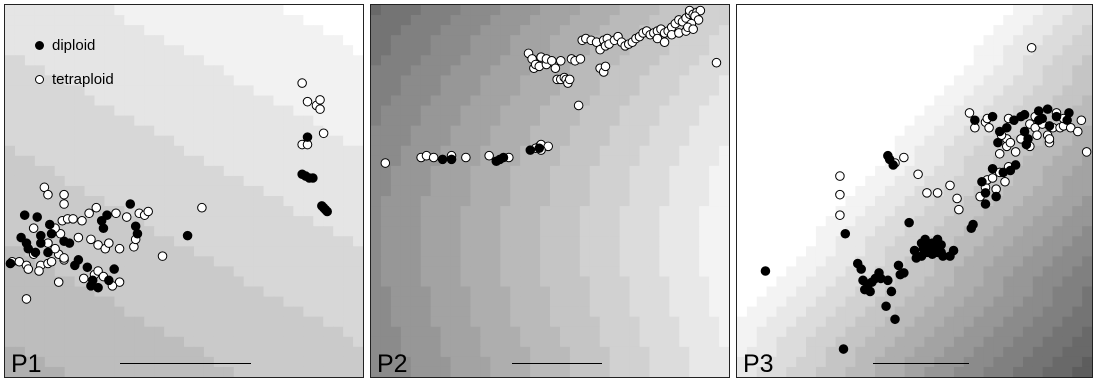 The width and height of the screenshot is (1097, 382). Describe the element at coordinates (39, 45) in the screenshot. I see `legend-marker-diploid` at that location.